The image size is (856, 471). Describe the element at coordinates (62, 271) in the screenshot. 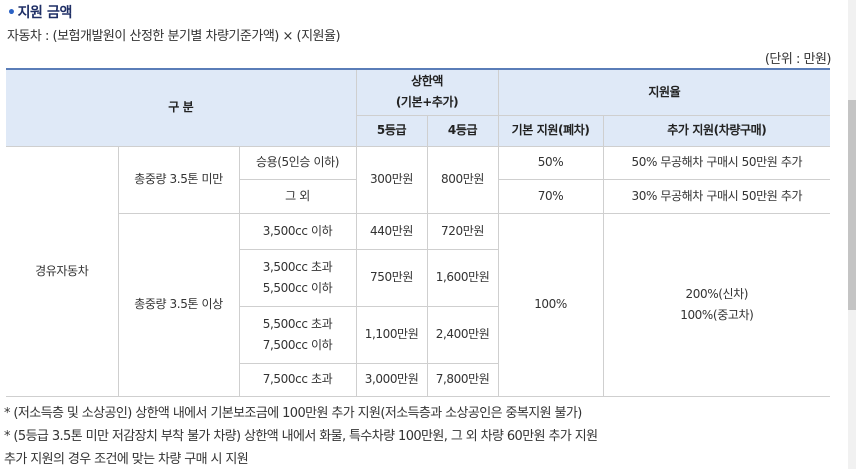

I see `vehicle-type-cell: 경유자동차` at that location.